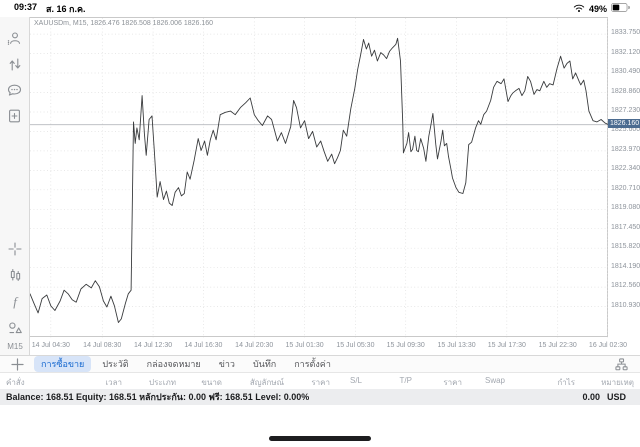 The width and height of the screenshot is (640, 447). I want to click on crosshair-icon, so click(15, 249).